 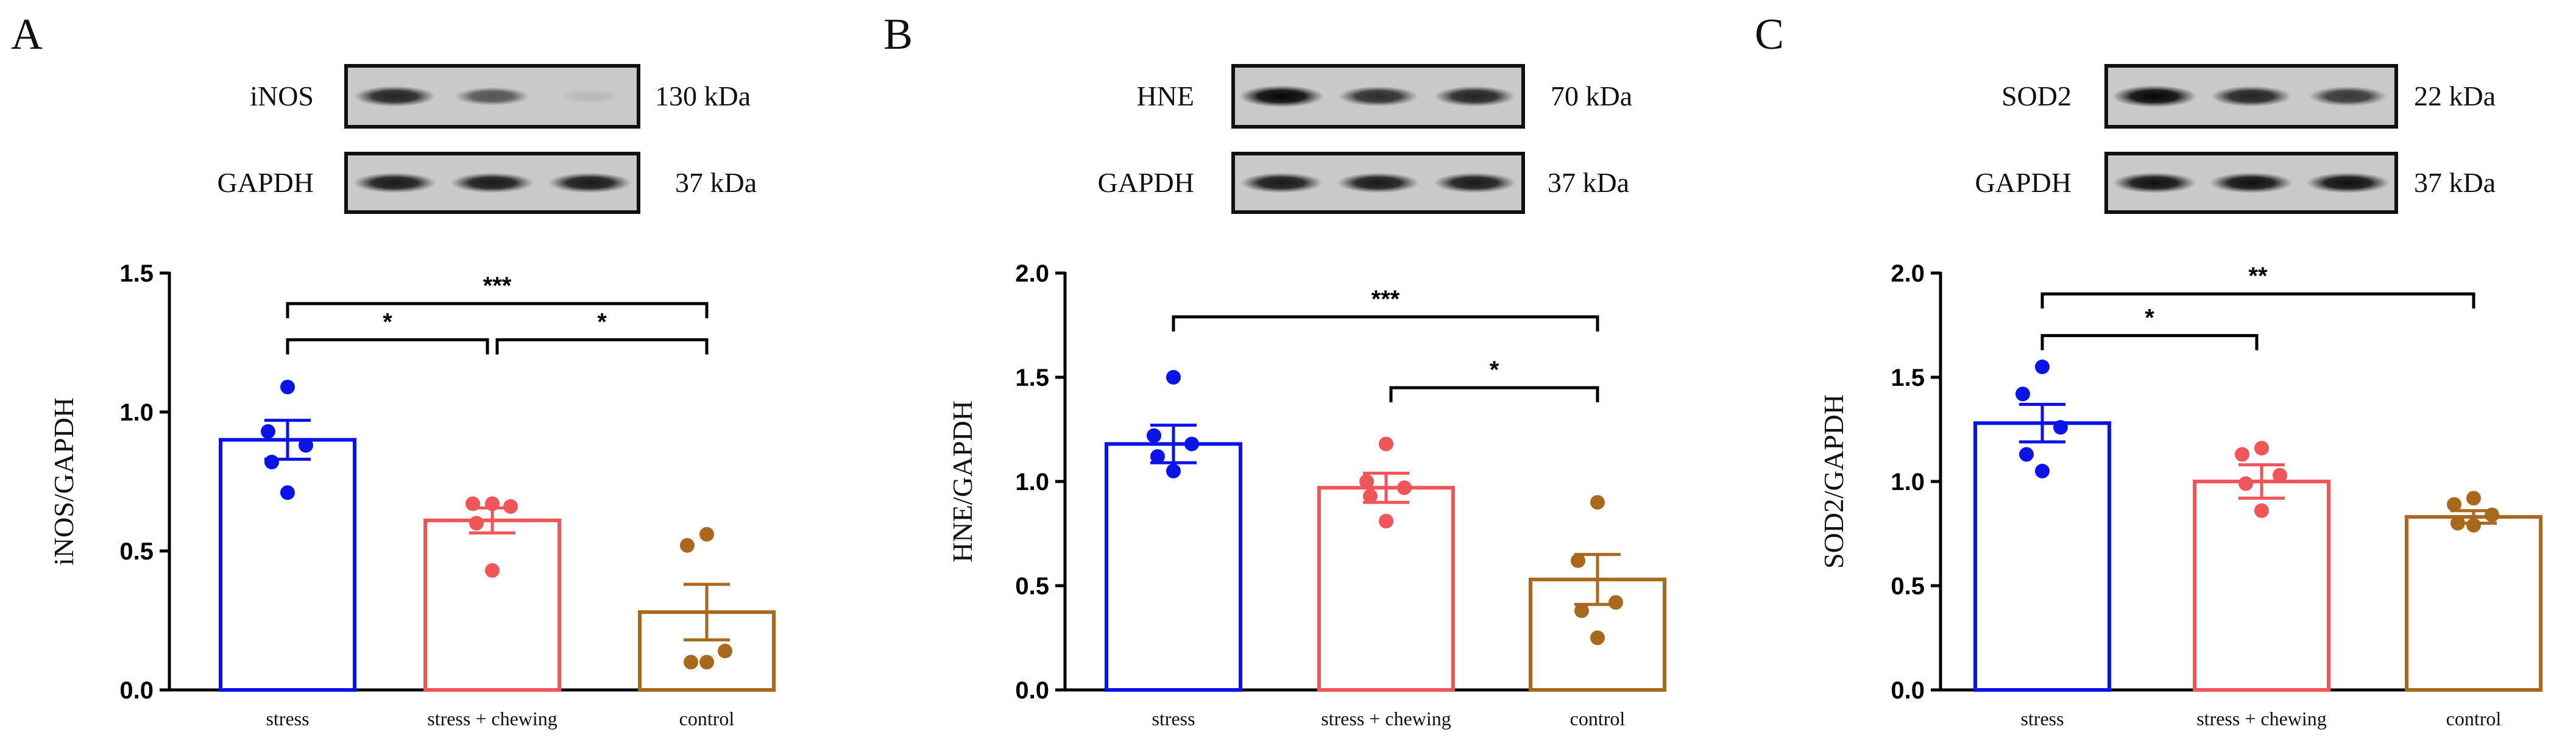 I want to click on blot-size-label: 130 kDa, so click(x=703, y=96).